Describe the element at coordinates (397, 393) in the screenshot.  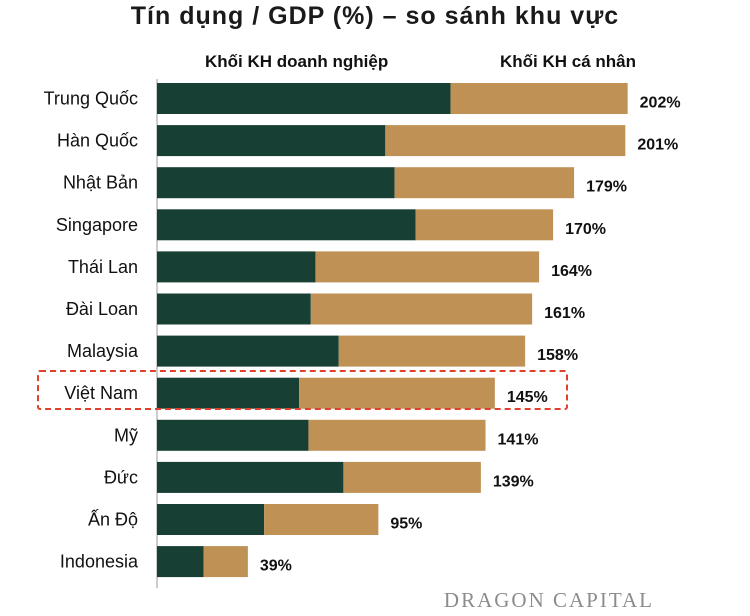
I see `bar-viet-nam-retail` at that location.